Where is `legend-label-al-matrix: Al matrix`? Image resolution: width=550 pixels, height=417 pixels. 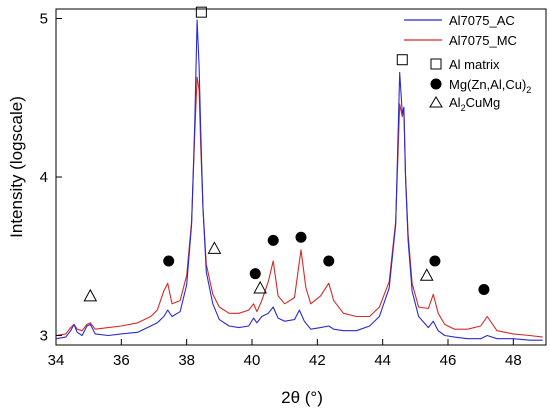
legend-label-al-matrix: Al matrix is located at coordinates (474, 64).